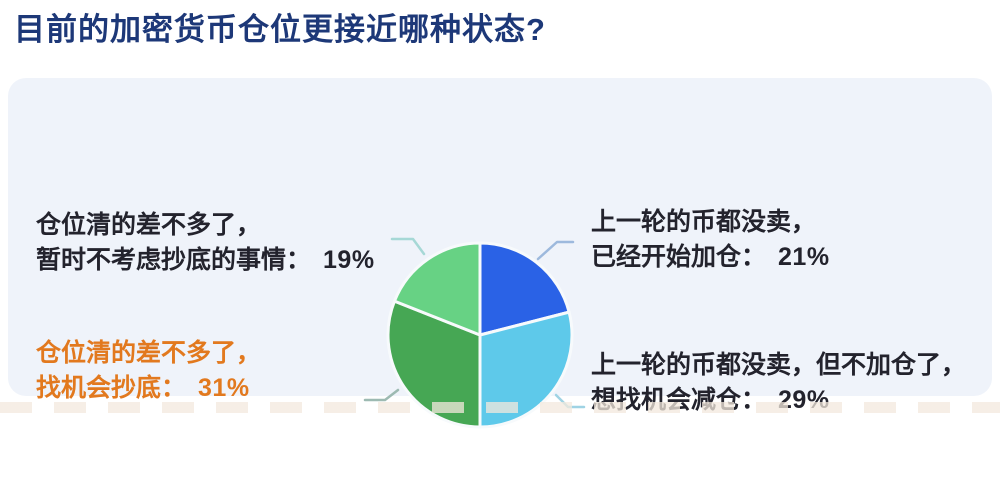  What do you see at coordinates (174, 260) in the screenshot?
I see `callout-text: 暂时不考虑抄底的事情：` at bounding box center [174, 260].